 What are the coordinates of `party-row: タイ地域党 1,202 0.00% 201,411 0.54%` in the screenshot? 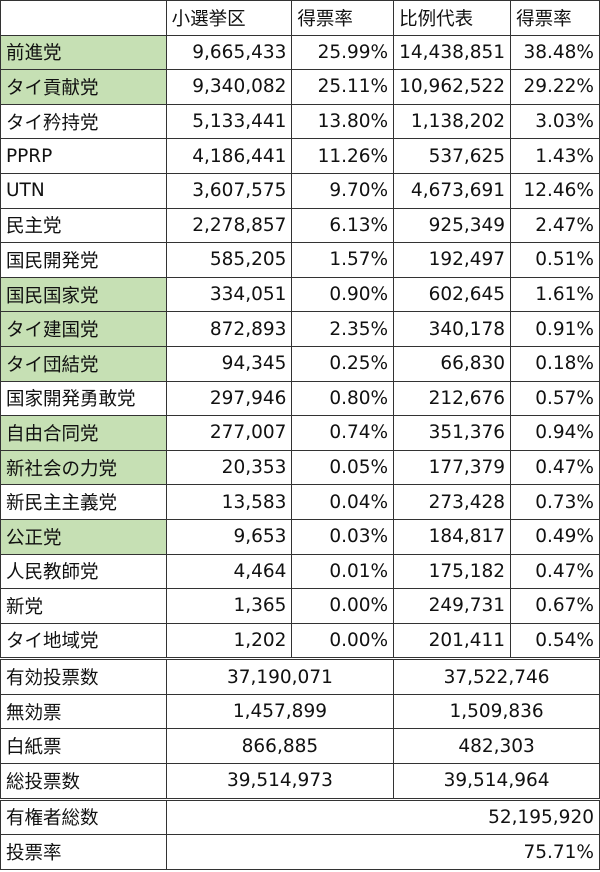 It's located at (300, 641).